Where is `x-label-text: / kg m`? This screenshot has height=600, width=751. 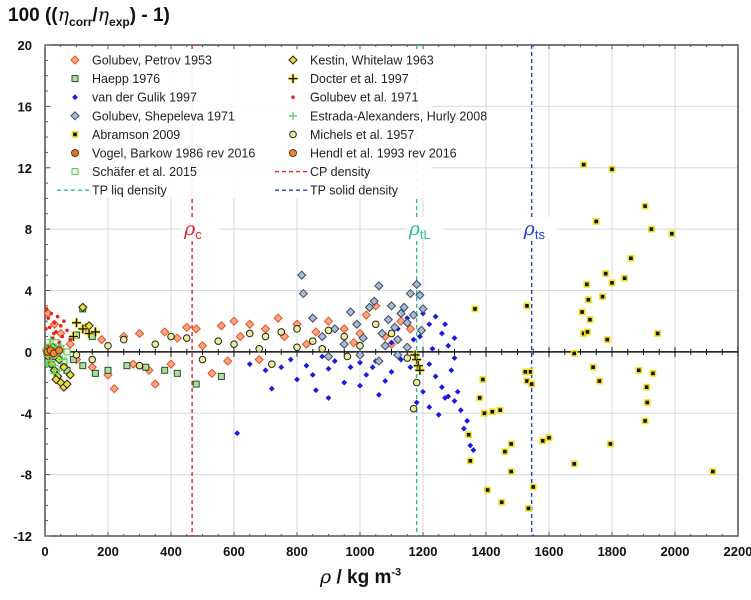
x-label-text: / kg m is located at coordinates (361, 577).